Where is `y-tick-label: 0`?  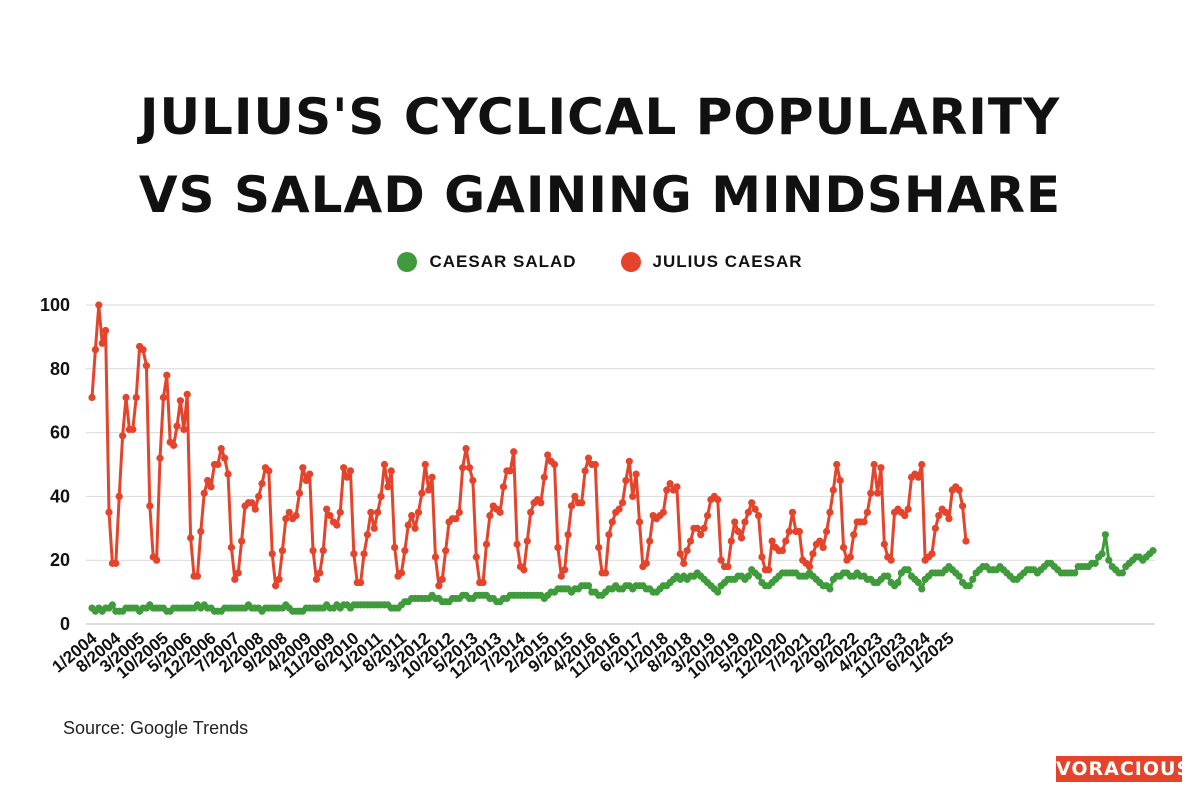 y-tick-label: 0 is located at coordinates (65, 624).